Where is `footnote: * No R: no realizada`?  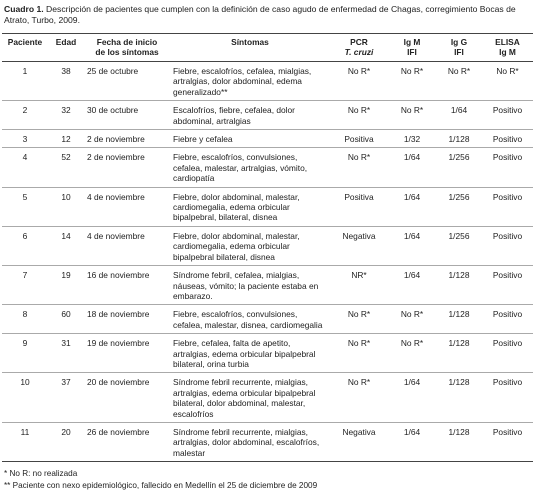 footnote: * No R: no realizada is located at coordinates (41, 474).